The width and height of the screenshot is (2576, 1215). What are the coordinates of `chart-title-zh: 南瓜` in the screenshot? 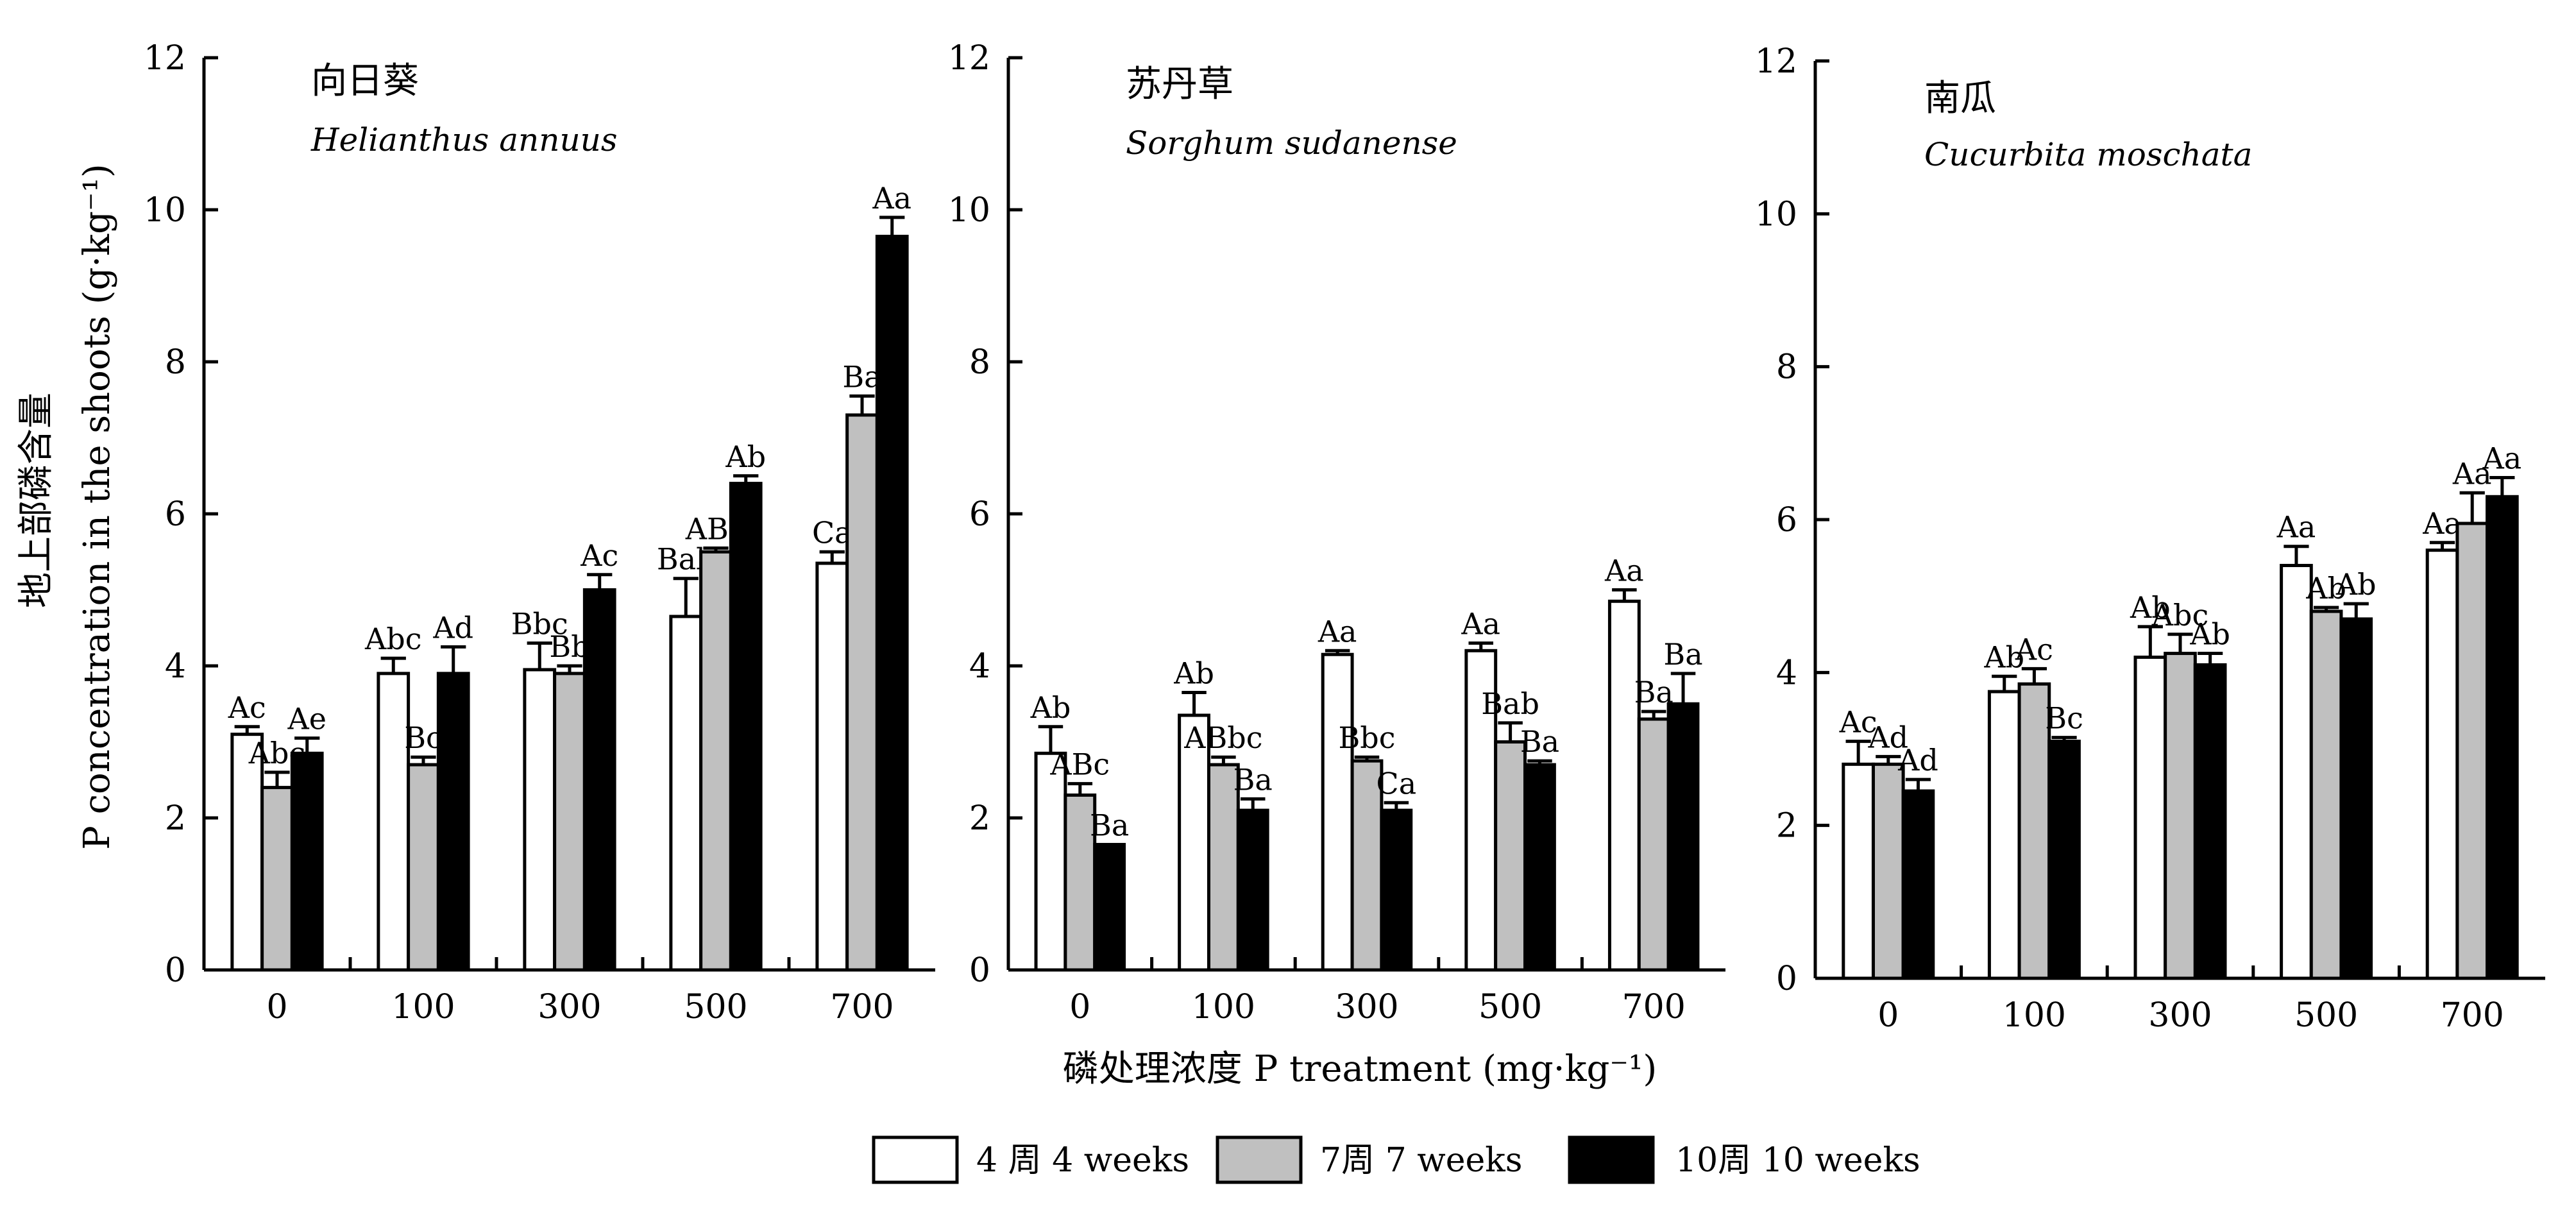 It's located at (1960, 98).